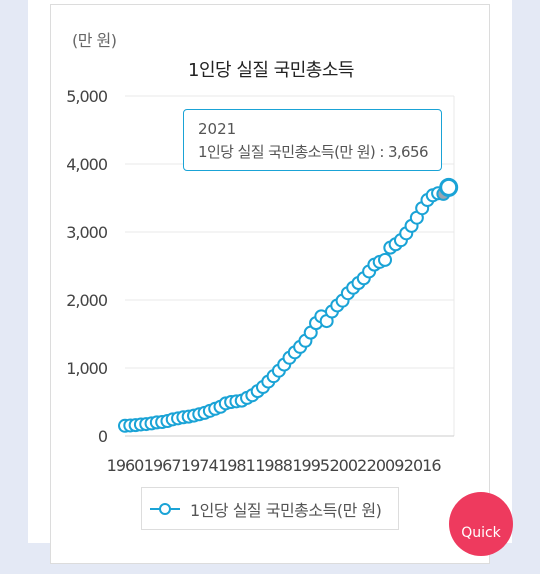 The width and height of the screenshot is (540, 574). Describe the element at coordinates (87, 164) in the screenshot. I see `y-tick-label: 4,000` at that location.